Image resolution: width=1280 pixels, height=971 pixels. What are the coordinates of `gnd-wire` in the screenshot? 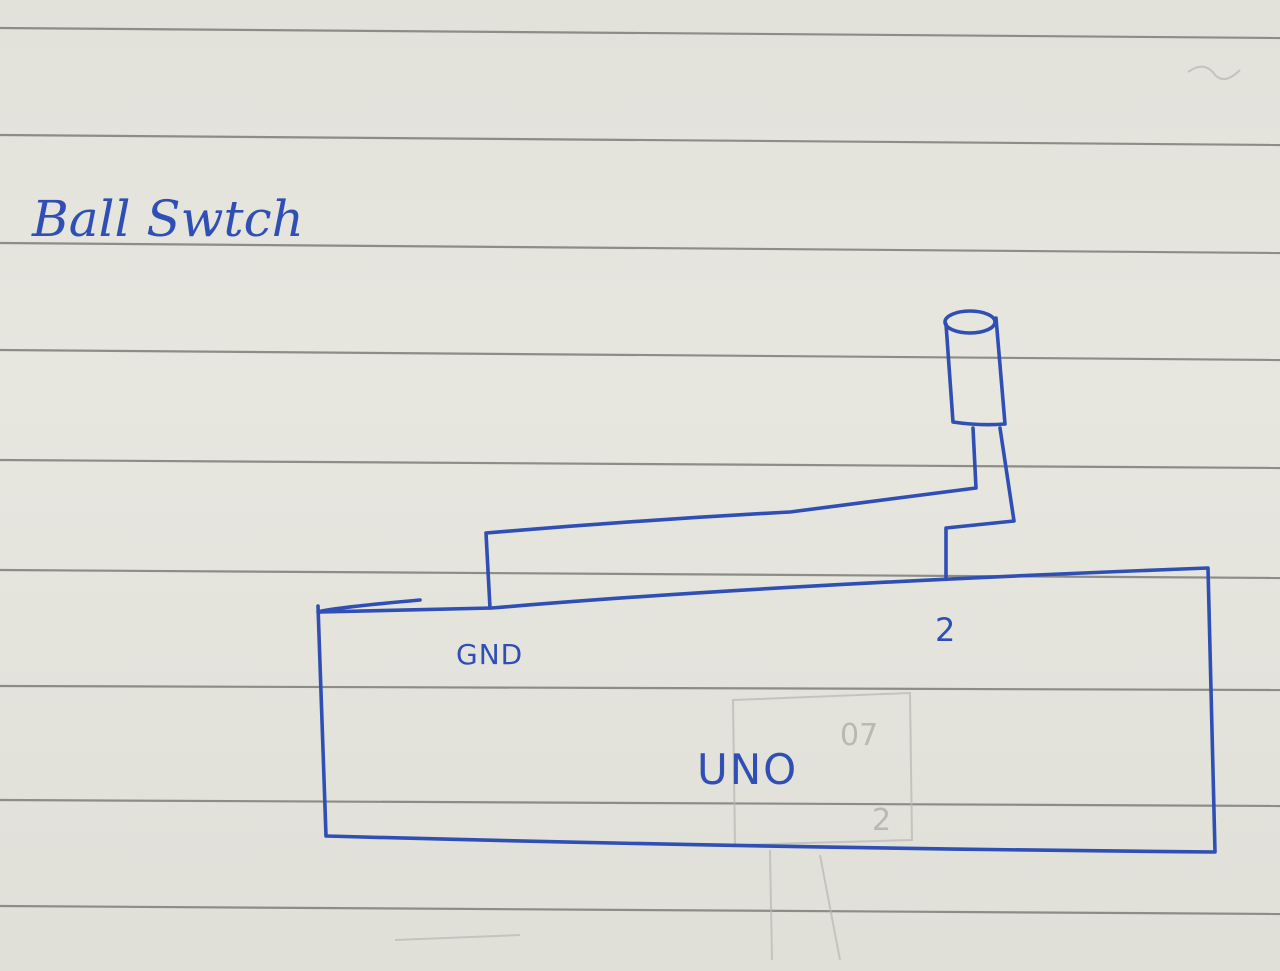 It's located at (731, 518).